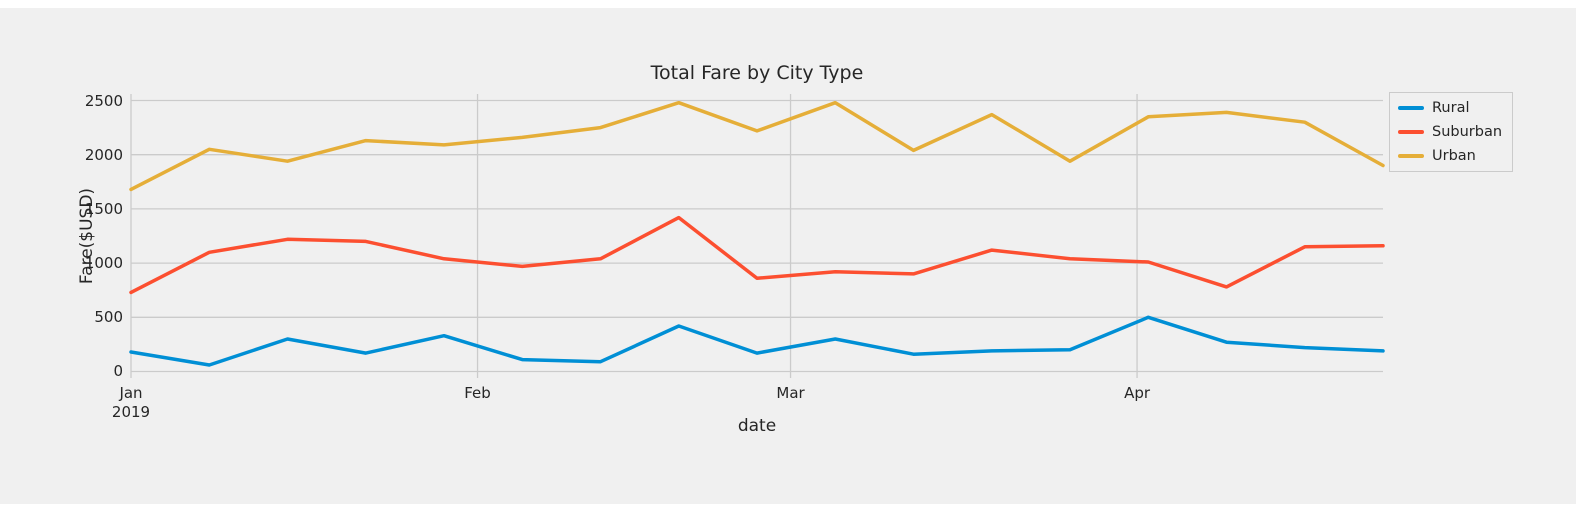 The image size is (1576, 512). I want to click on y-tick-label: 0, so click(118, 371).